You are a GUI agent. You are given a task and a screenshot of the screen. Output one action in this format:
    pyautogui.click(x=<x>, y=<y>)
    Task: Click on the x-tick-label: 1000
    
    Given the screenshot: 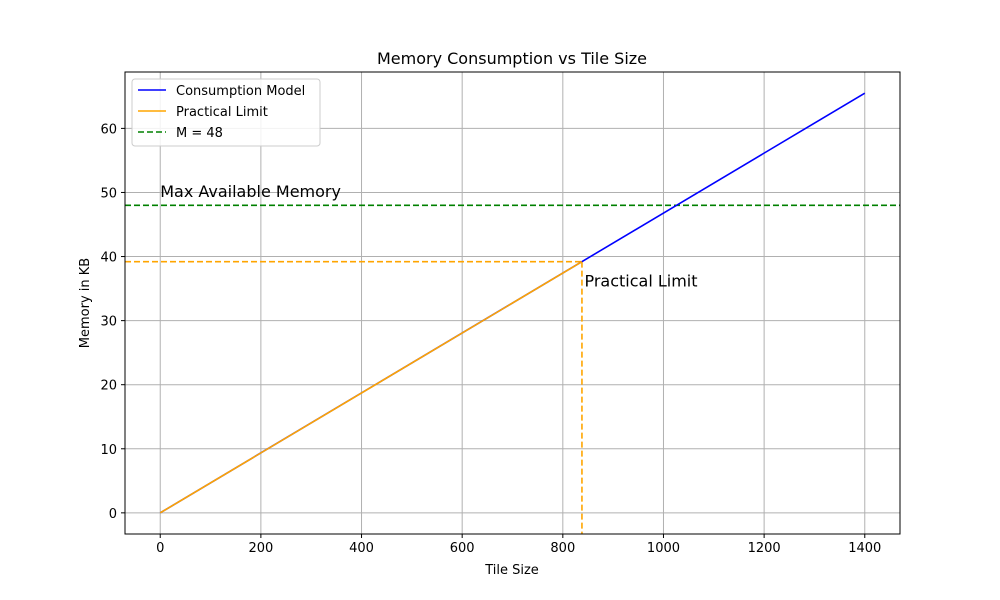 What is the action you would take?
    pyautogui.click(x=663, y=548)
    